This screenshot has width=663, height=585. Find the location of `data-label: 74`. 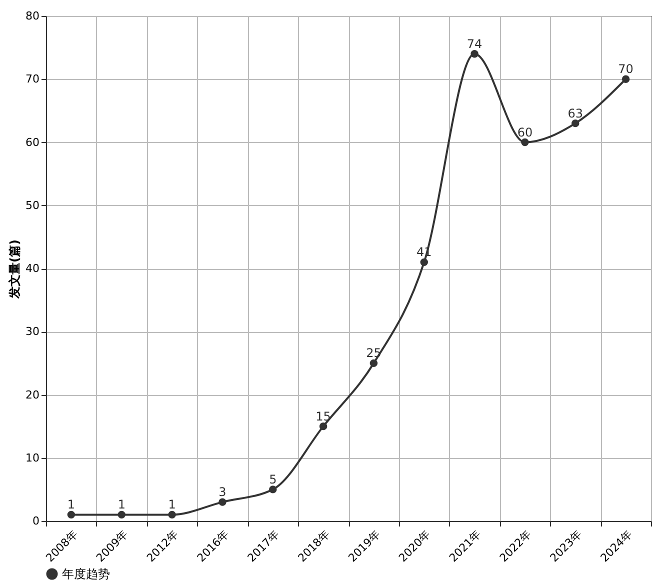

data-label: 74 is located at coordinates (474, 43).